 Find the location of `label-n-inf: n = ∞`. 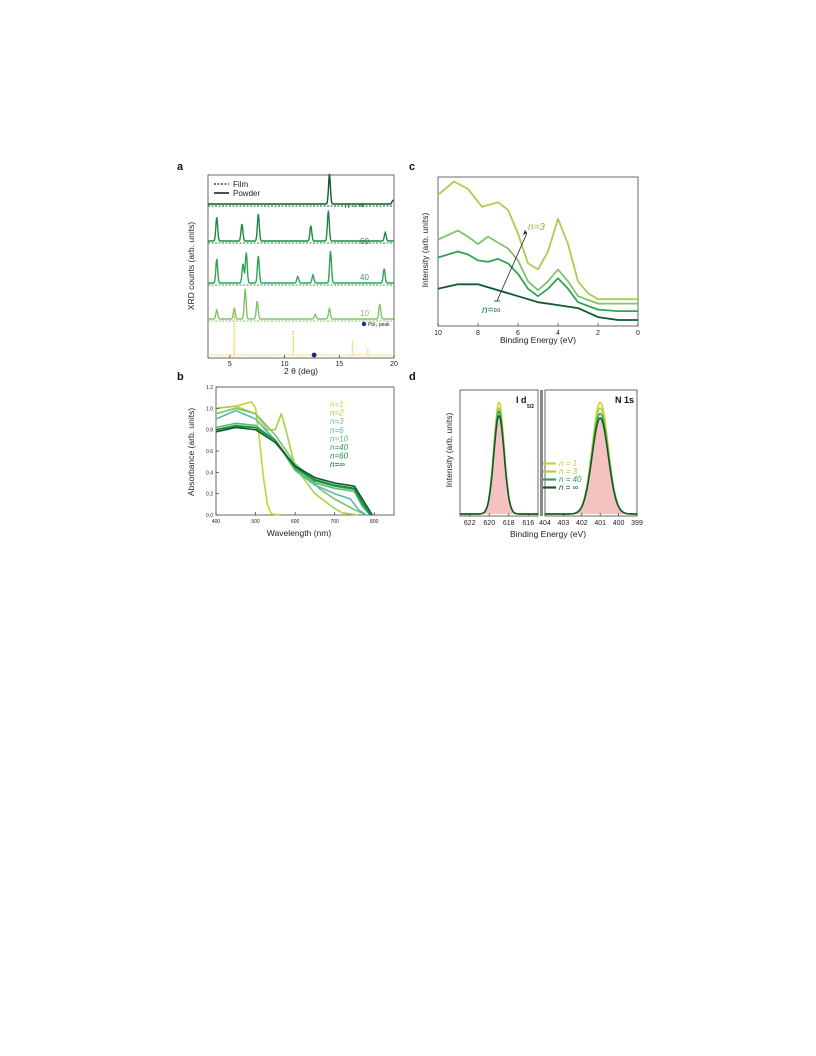

label-n-inf: n = ∞ is located at coordinates (355, 205).